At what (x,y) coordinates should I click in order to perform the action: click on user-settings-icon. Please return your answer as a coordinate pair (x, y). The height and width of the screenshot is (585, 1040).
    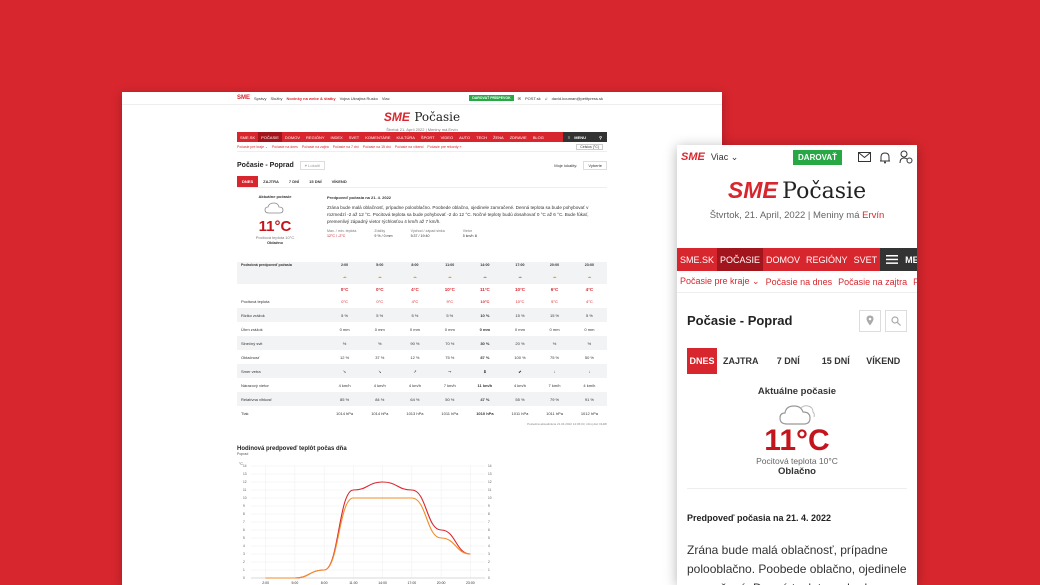
    Looking at the image, I should click on (906, 157).